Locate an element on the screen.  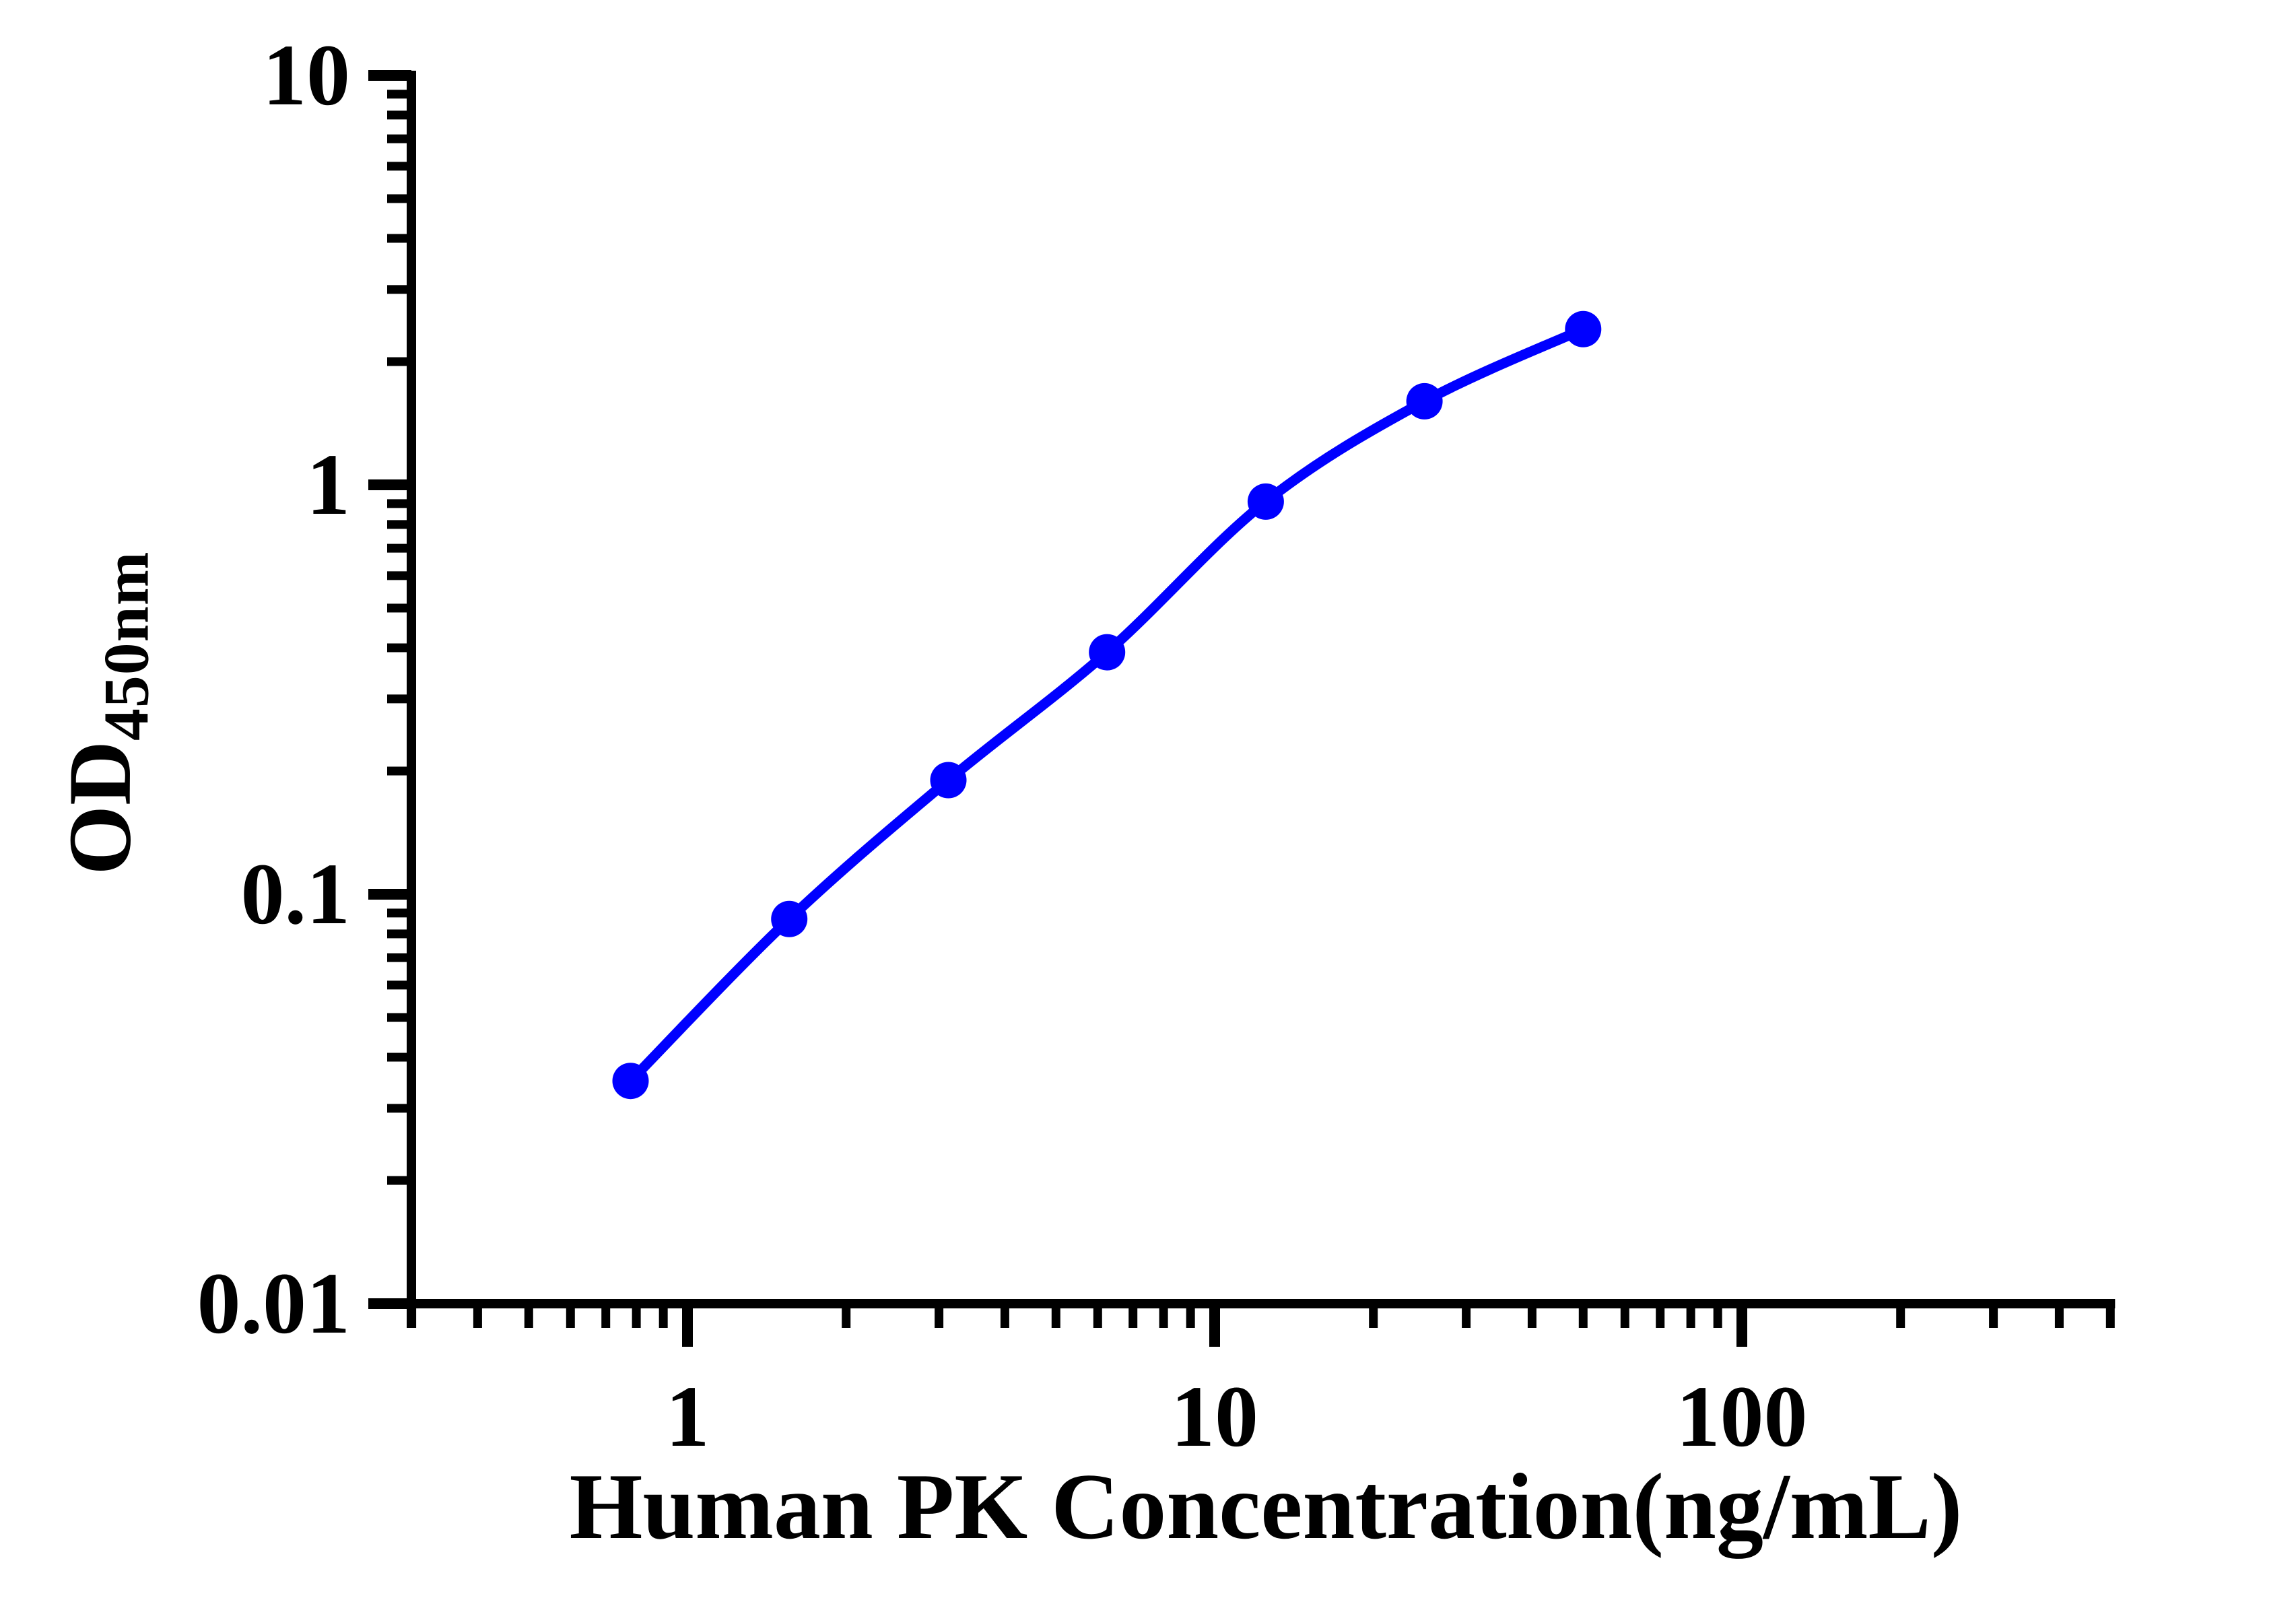
y-axis-title-subscript: 450nm is located at coordinates (126, 646).